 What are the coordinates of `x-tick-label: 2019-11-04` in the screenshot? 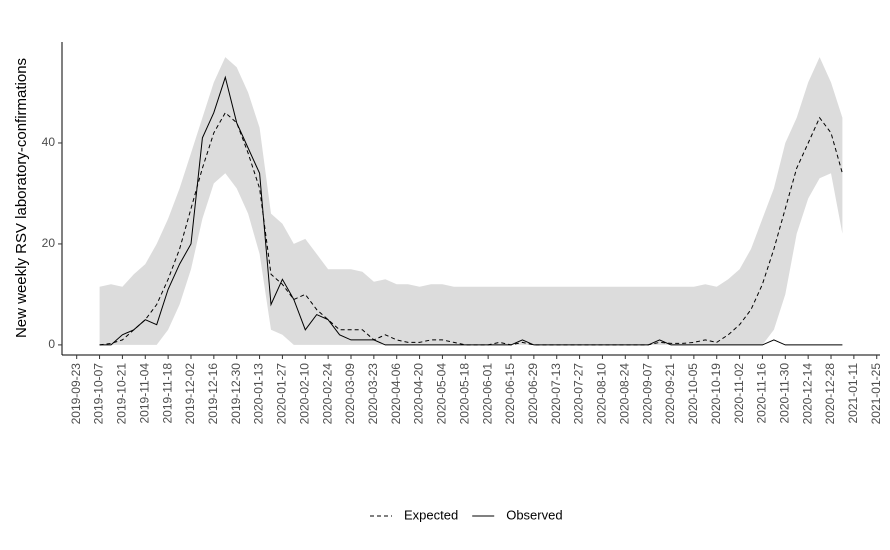 It's located at (144, 393).